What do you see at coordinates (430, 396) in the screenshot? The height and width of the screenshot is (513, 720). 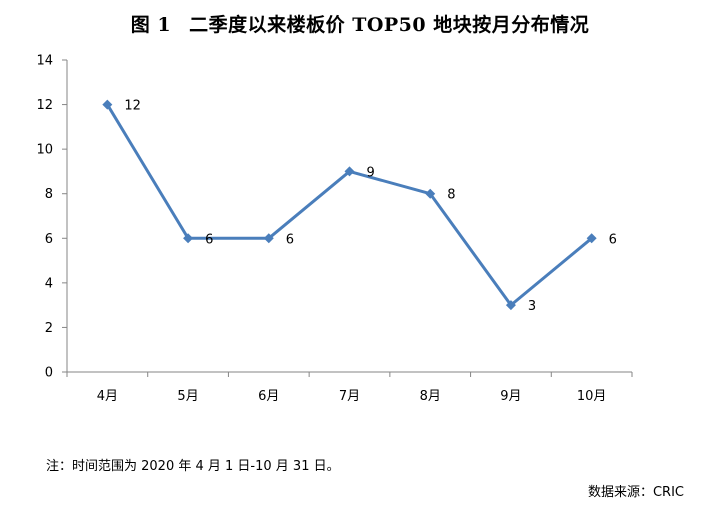 I see `x-tick-label: 8月` at bounding box center [430, 396].